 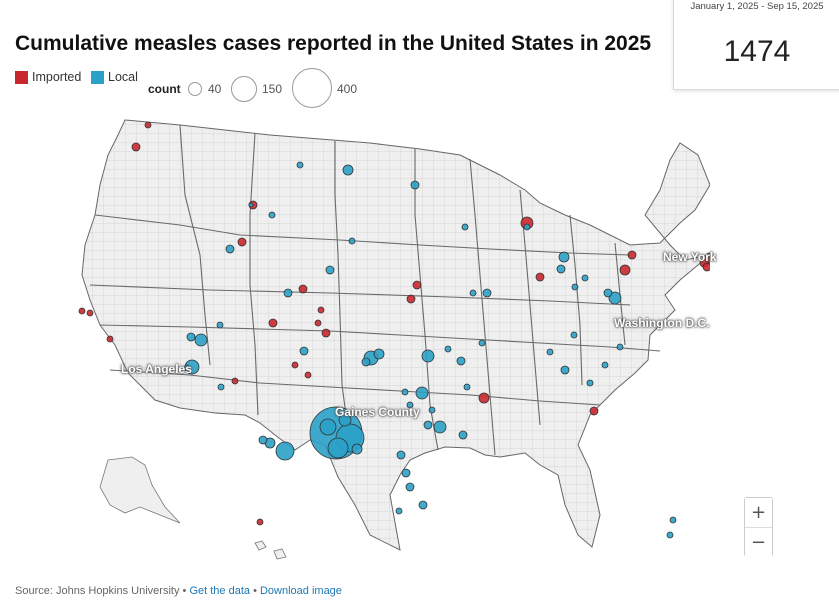 What do you see at coordinates (140, 490) in the screenshot?
I see `alaska-land` at bounding box center [140, 490].